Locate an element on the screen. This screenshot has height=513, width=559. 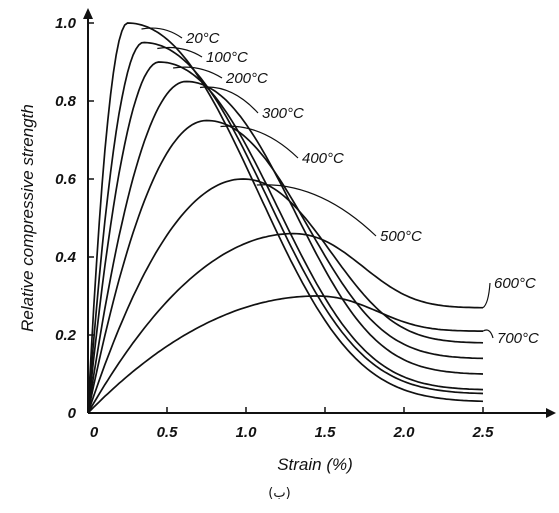
y-tick-label: 1.0 is located at coordinates (66, 23).